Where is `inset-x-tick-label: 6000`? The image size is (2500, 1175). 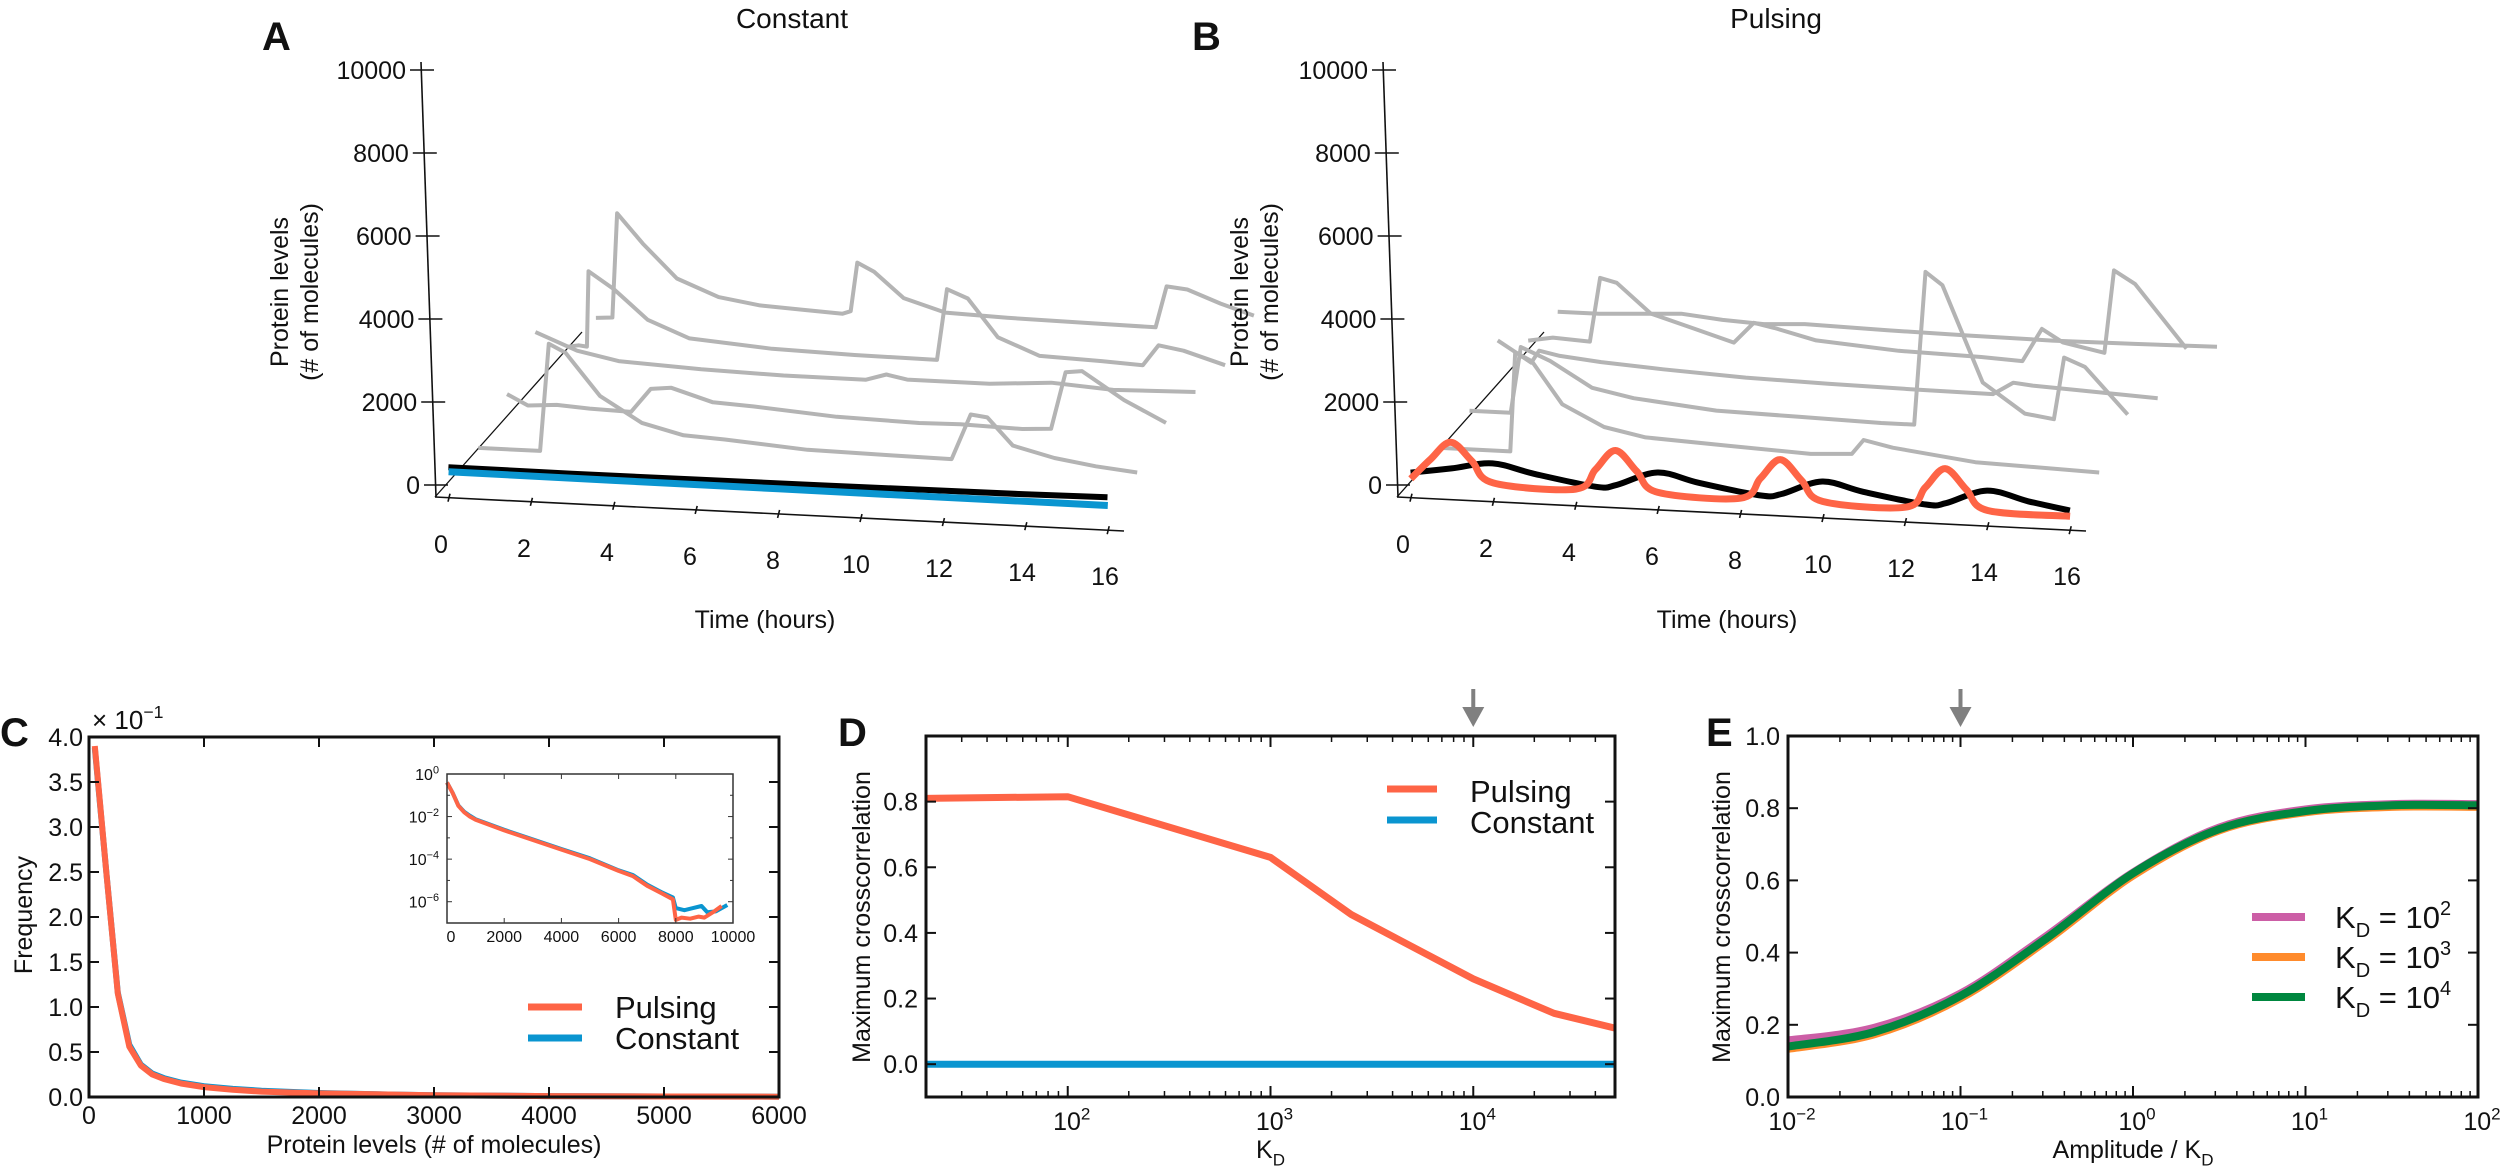 inset-x-tick-label: 6000 is located at coordinates (619, 937).